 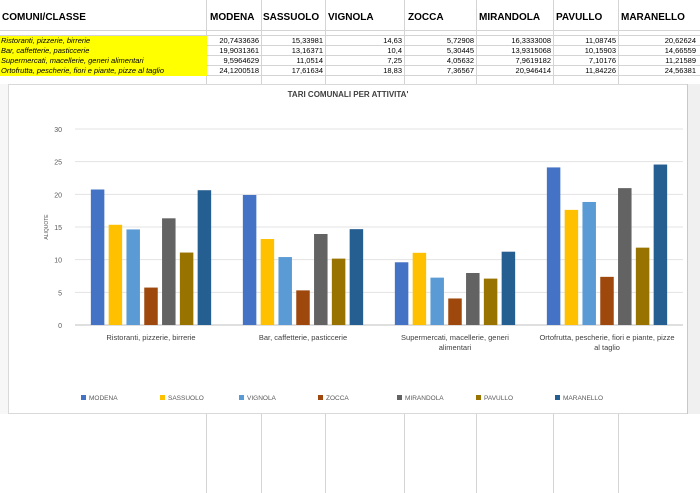 I want to click on header-zocca: ZOCCA, so click(x=426, y=17).